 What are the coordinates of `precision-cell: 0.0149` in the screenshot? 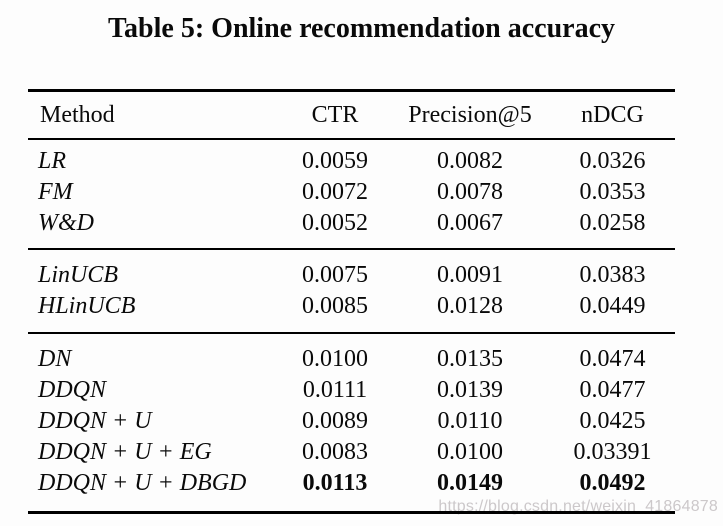 It's located at (470, 483).